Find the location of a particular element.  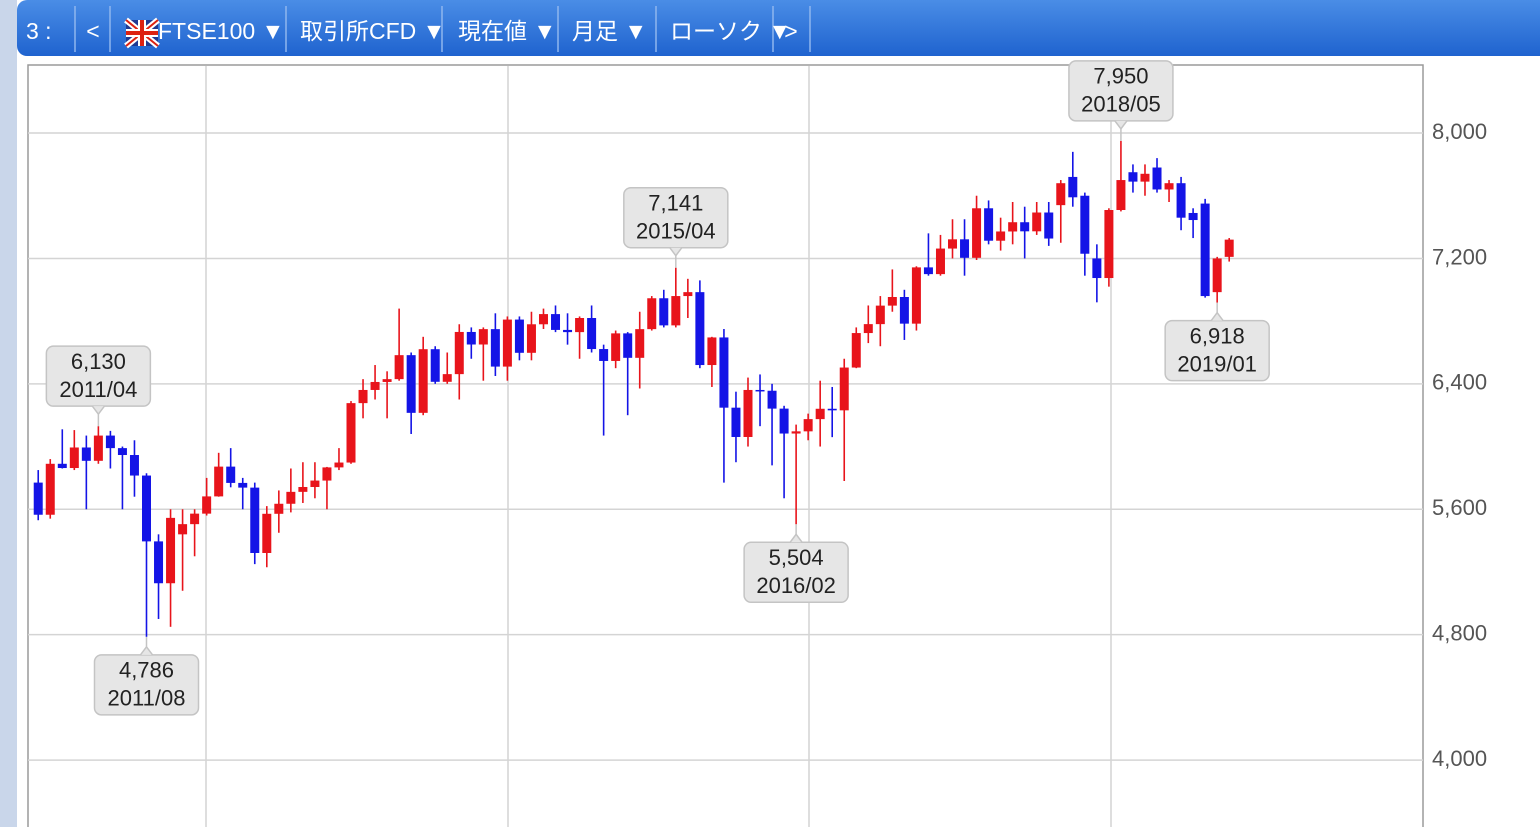

price-callout: 7,141 2015/04 is located at coordinates (676, 227).